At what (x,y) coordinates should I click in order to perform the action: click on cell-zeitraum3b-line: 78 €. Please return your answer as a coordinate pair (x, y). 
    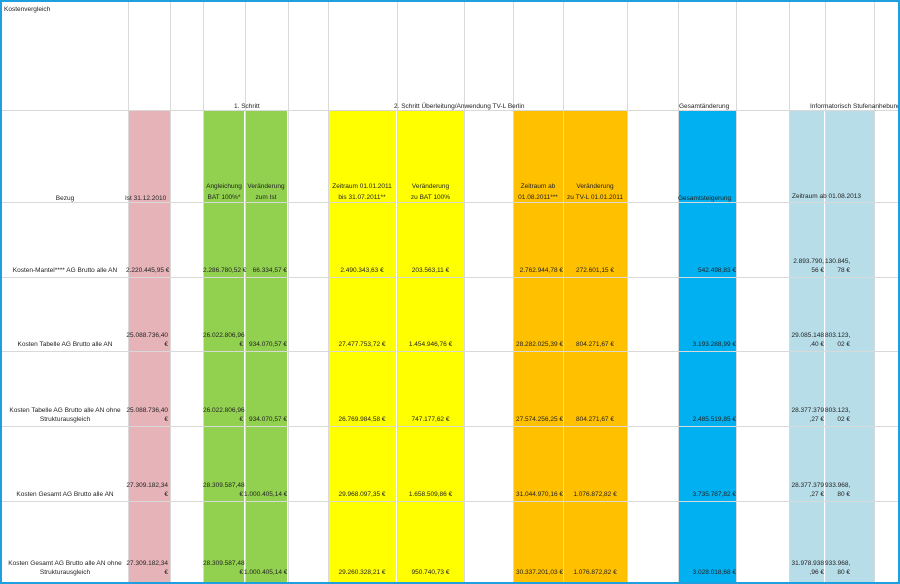
    Looking at the image, I should click on (843, 270).